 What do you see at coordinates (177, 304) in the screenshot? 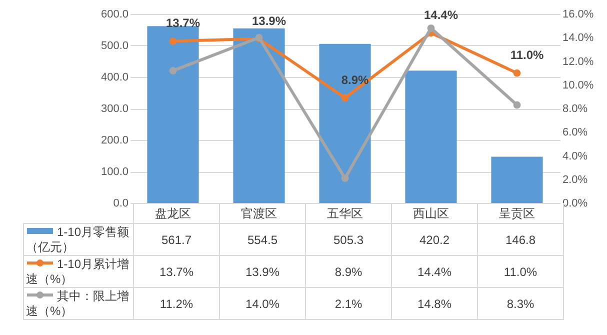
I see `data-label: 11.2%` at bounding box center [177, 304].